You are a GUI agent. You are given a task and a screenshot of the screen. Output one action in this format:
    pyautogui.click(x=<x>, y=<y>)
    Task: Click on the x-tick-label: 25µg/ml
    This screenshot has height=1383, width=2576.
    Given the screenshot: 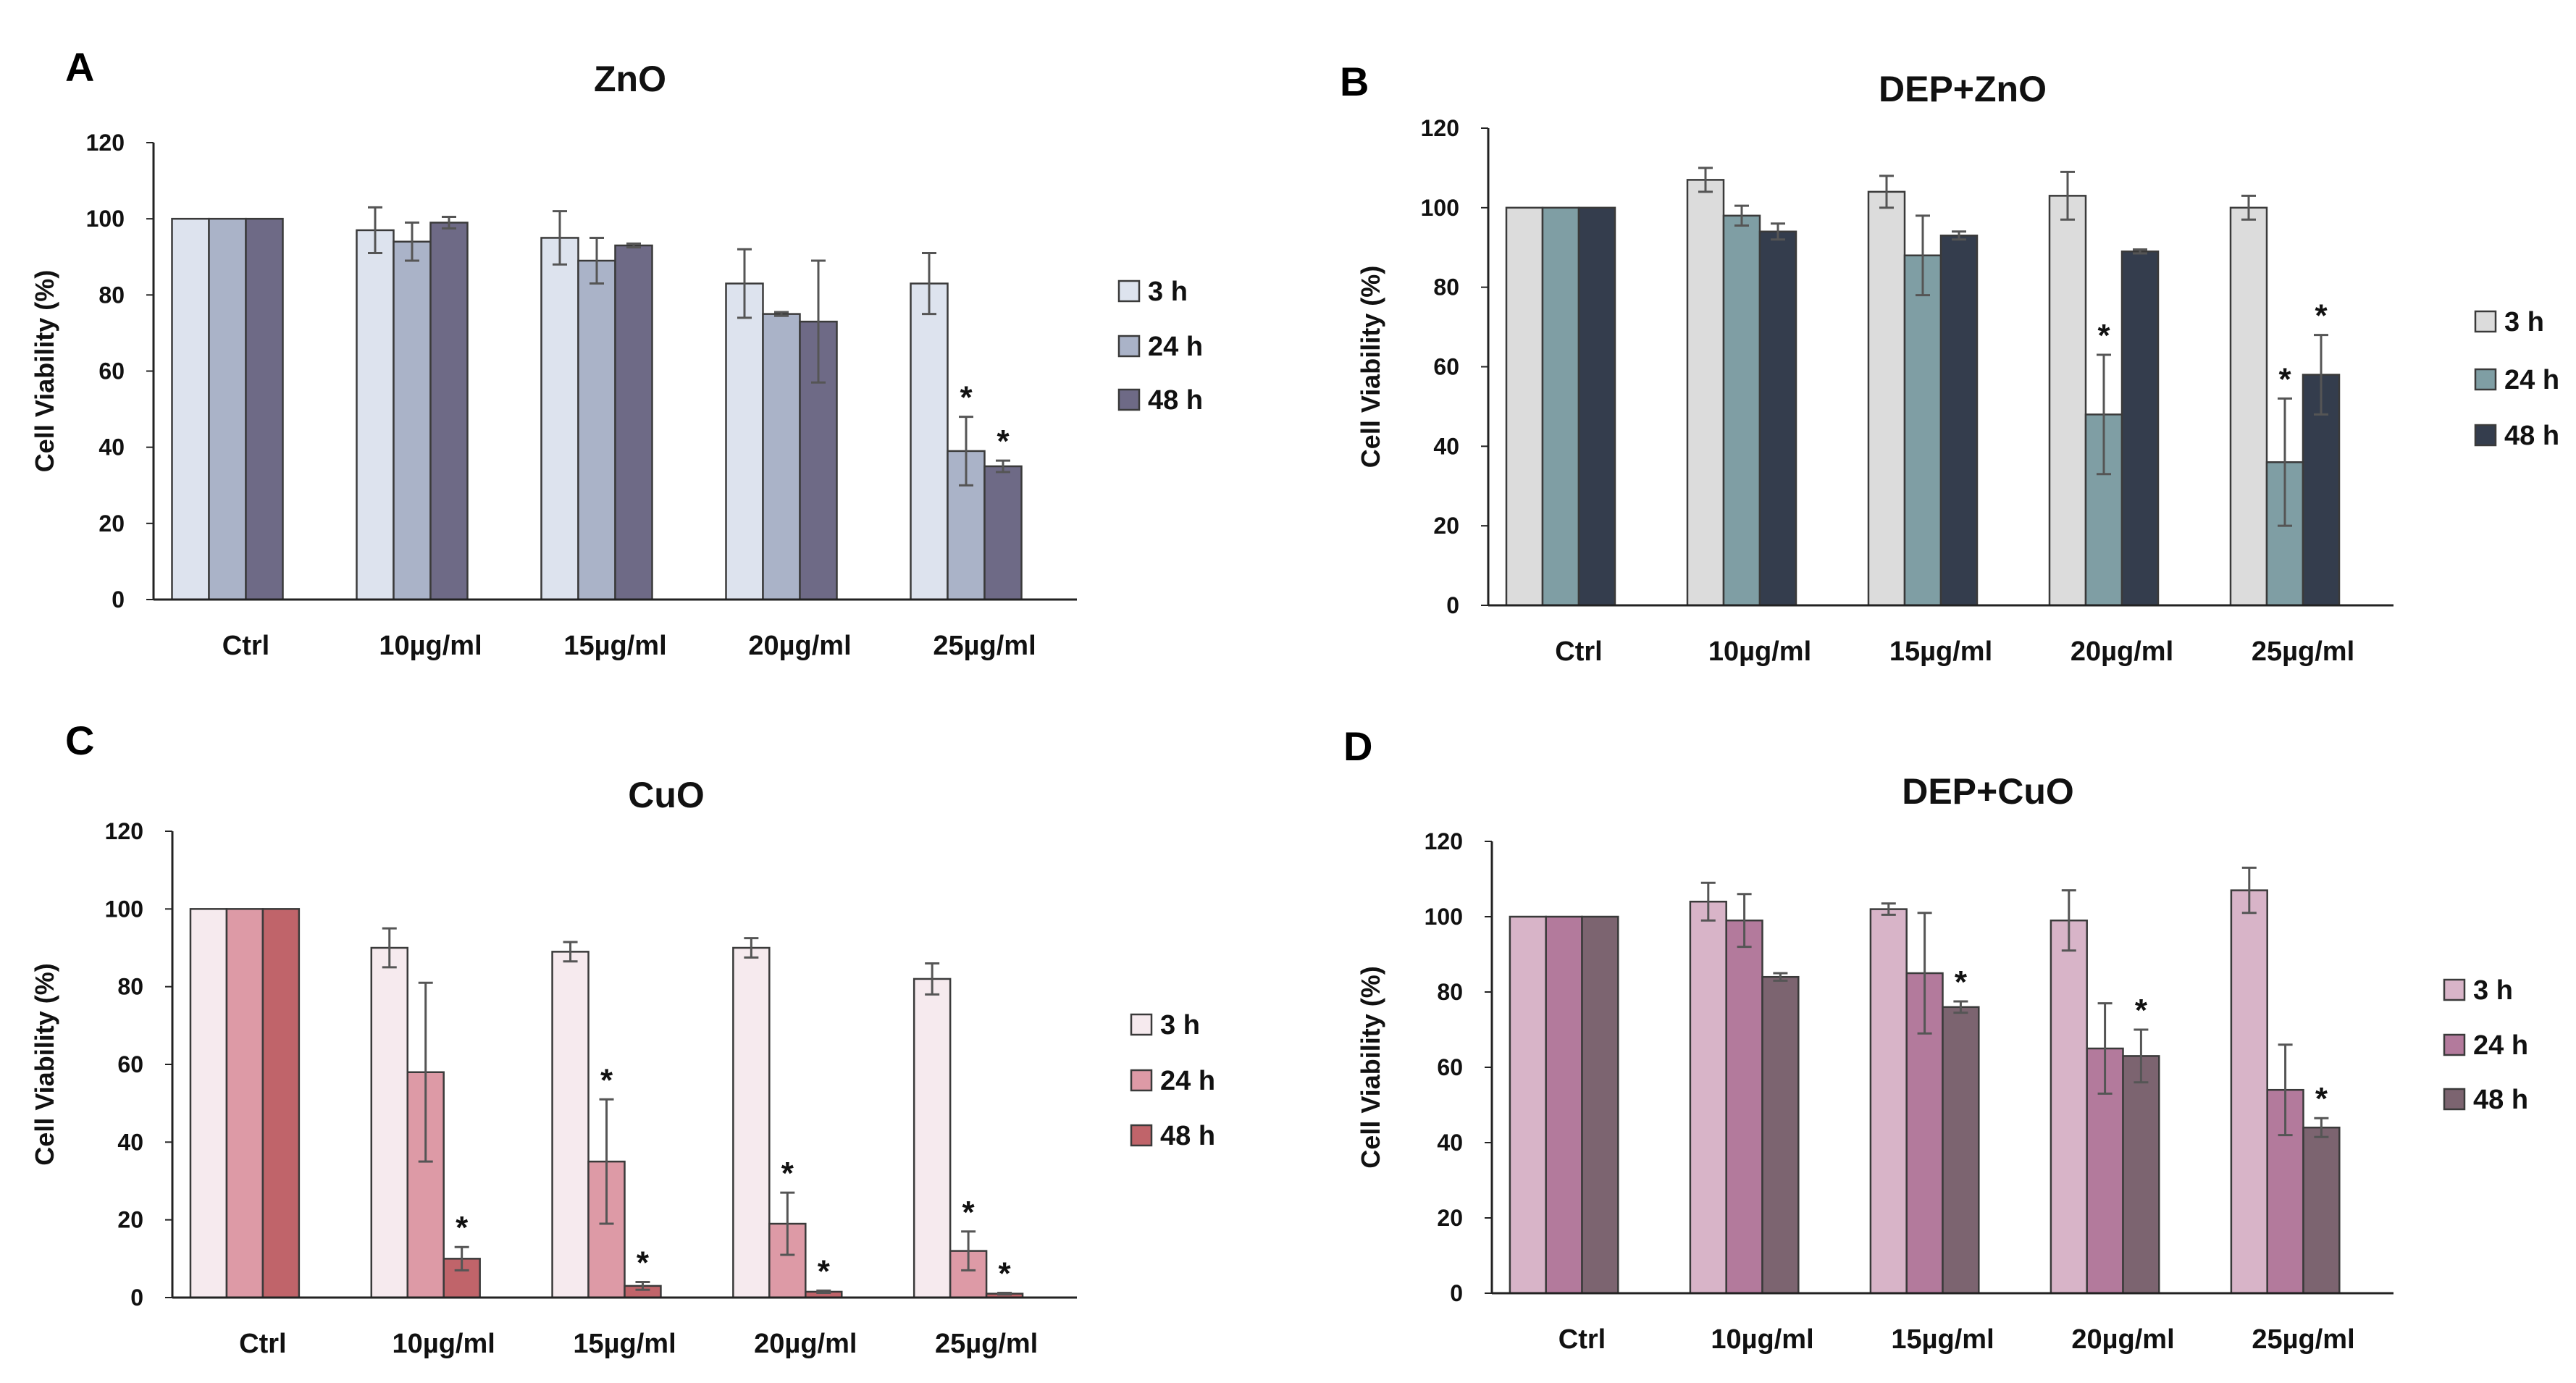 What is the action you would take?
    pyautogui.click(x=984, y=646)
    